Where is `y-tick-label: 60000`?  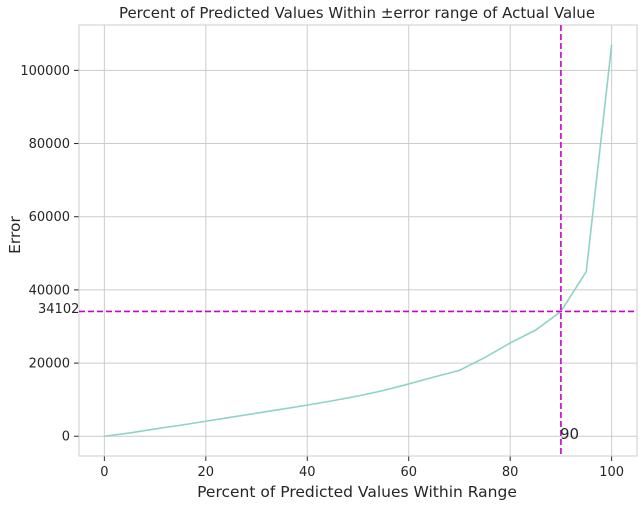 y-tick-label: 60000 is located at coordinates (49, 217).